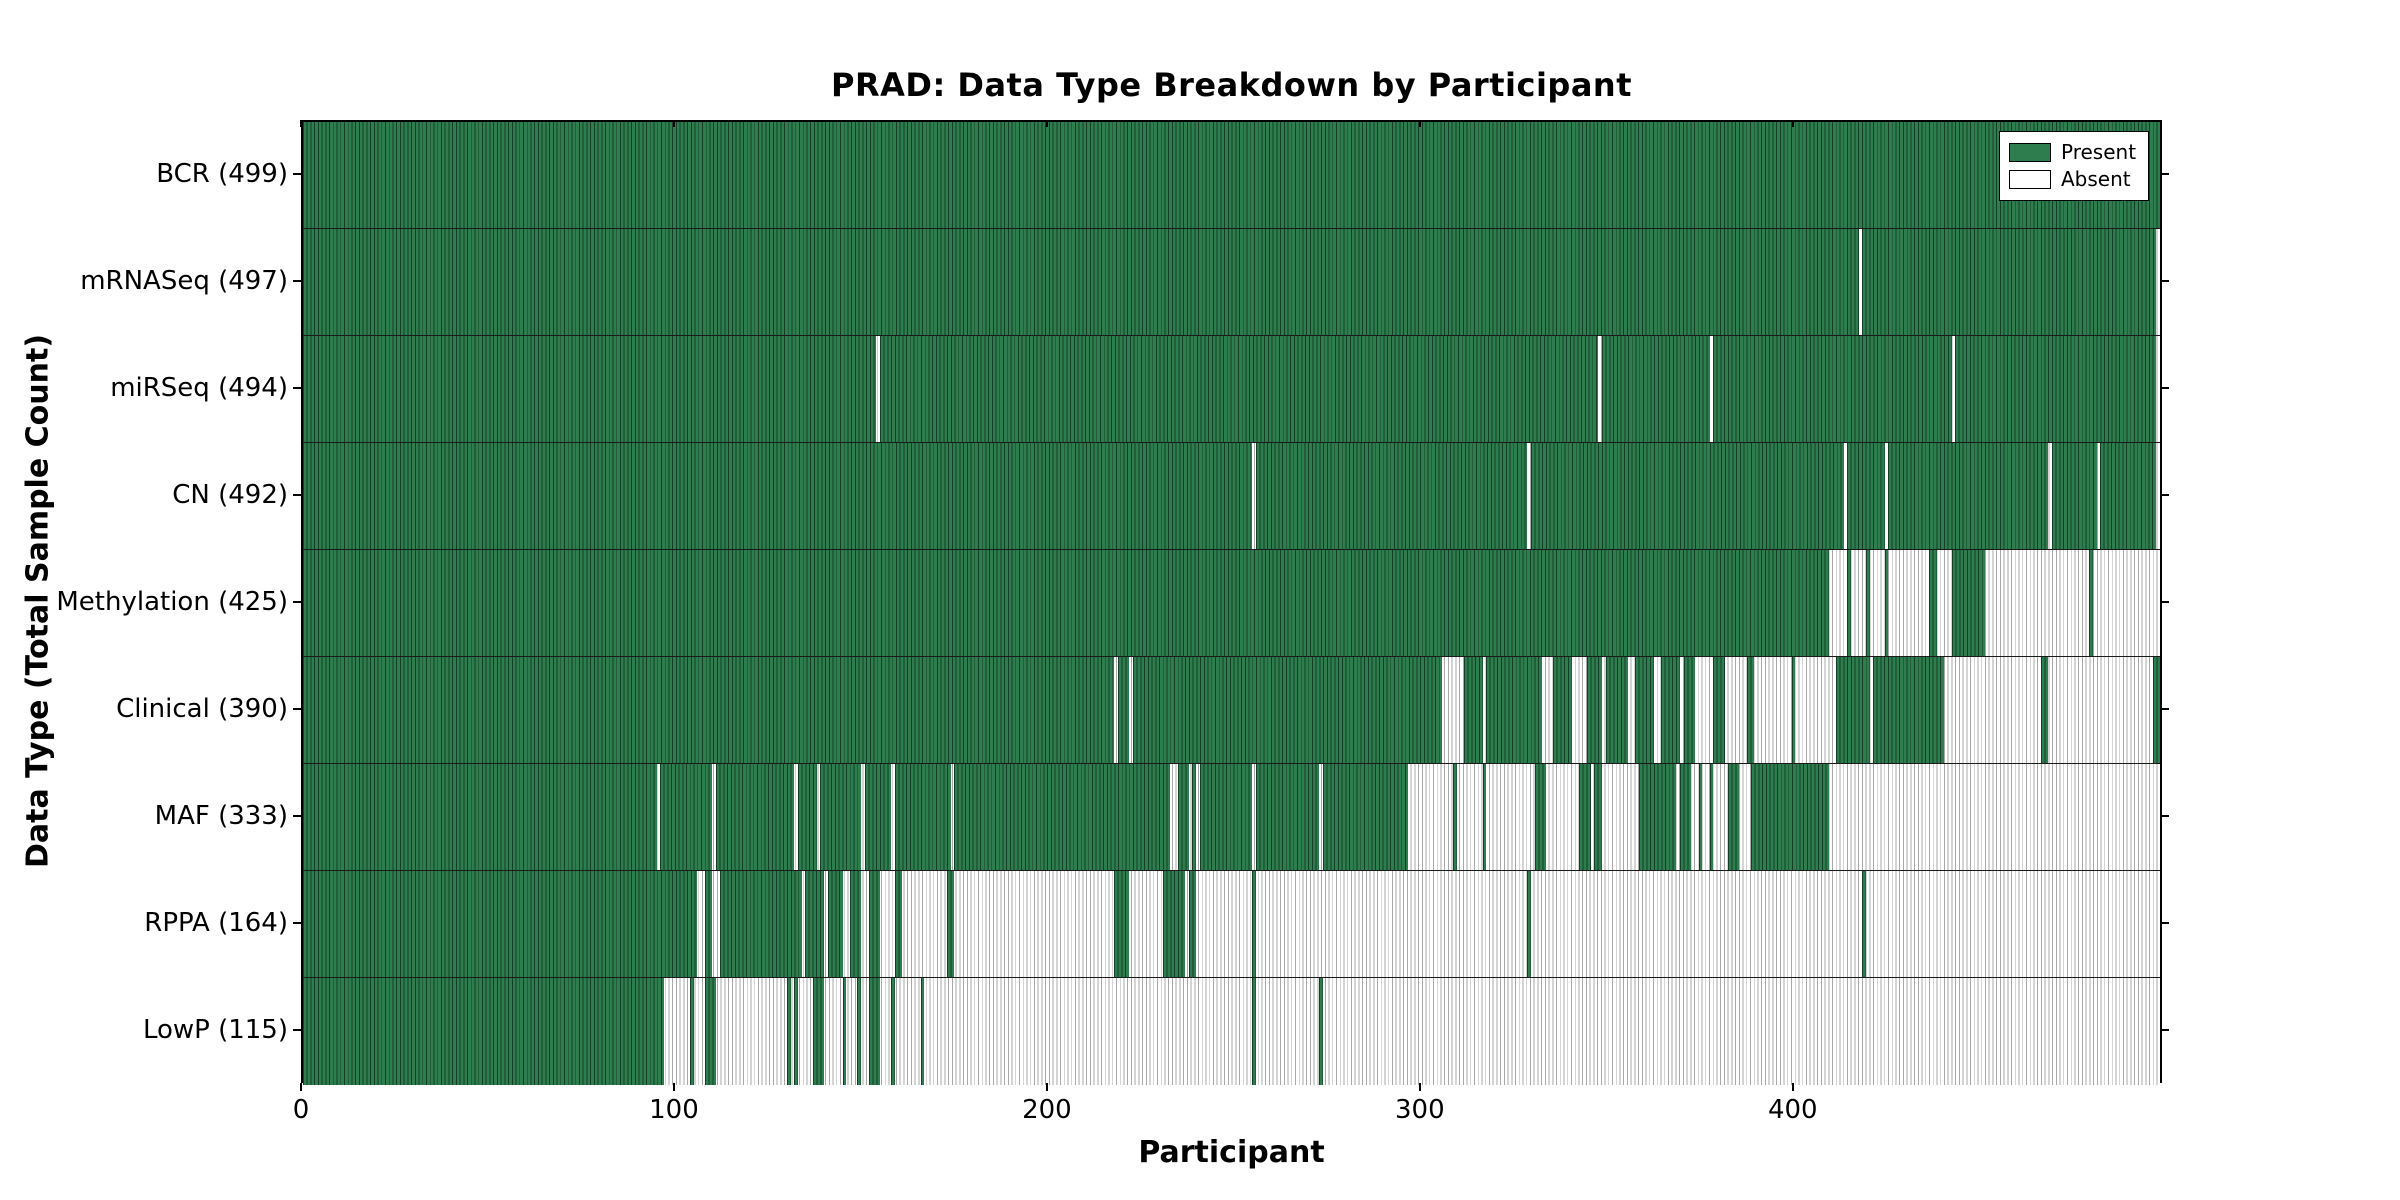 This screenshot has width=2400, height=1200. Describe the element at coordinates (1231, 1031) in the screenshot. I see `row-LowP` at that location.